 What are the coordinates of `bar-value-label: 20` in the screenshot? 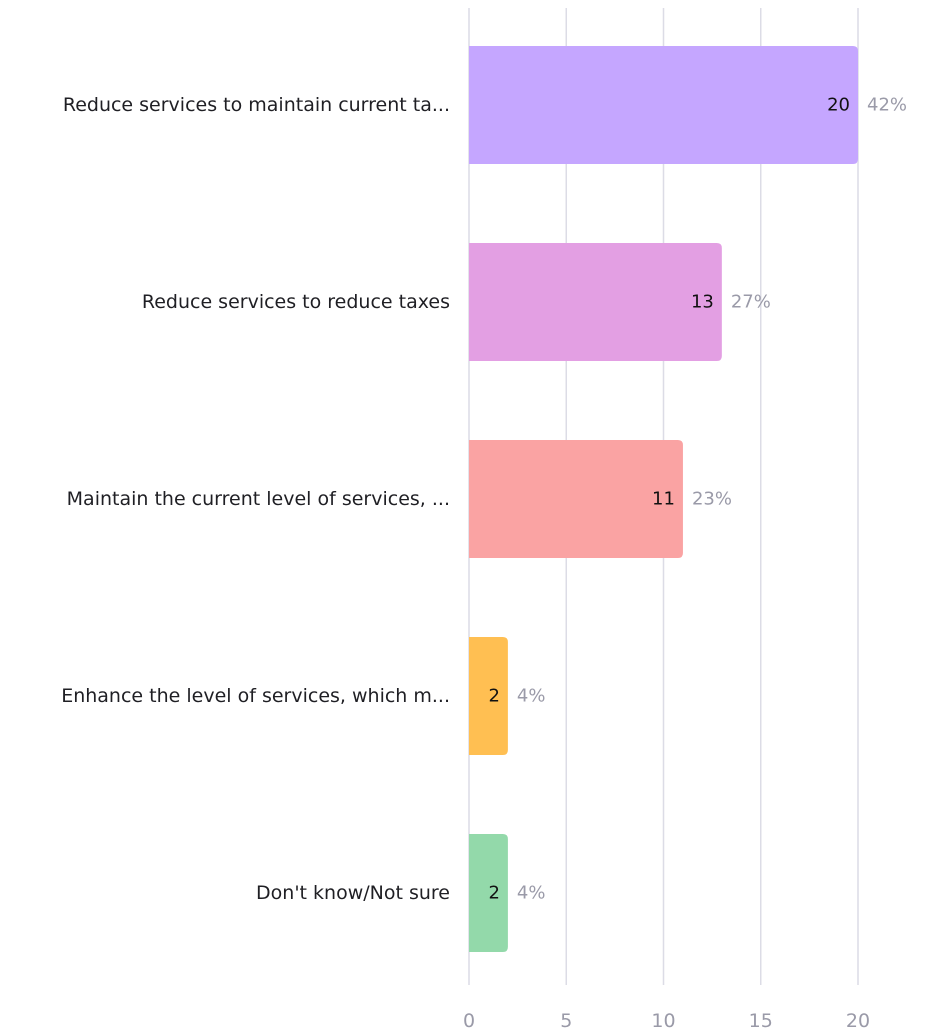 It's located at (838, 105).